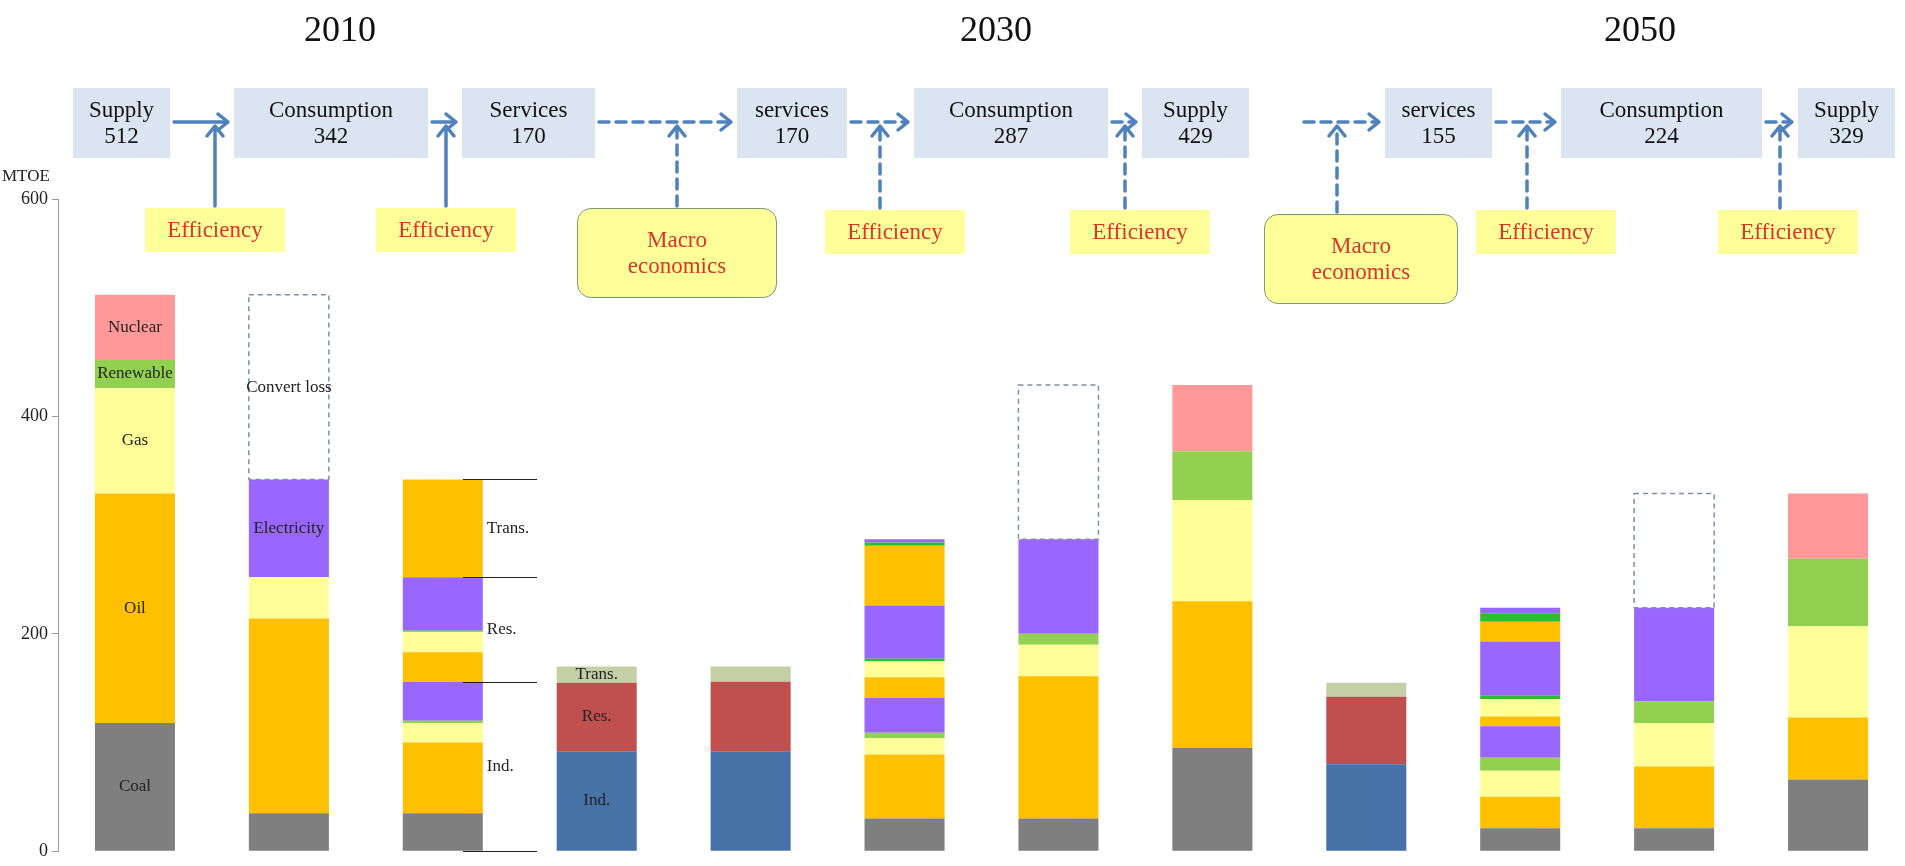 The image size is (1905, 866). I want to click on series-label: Res., so click(596, 716).